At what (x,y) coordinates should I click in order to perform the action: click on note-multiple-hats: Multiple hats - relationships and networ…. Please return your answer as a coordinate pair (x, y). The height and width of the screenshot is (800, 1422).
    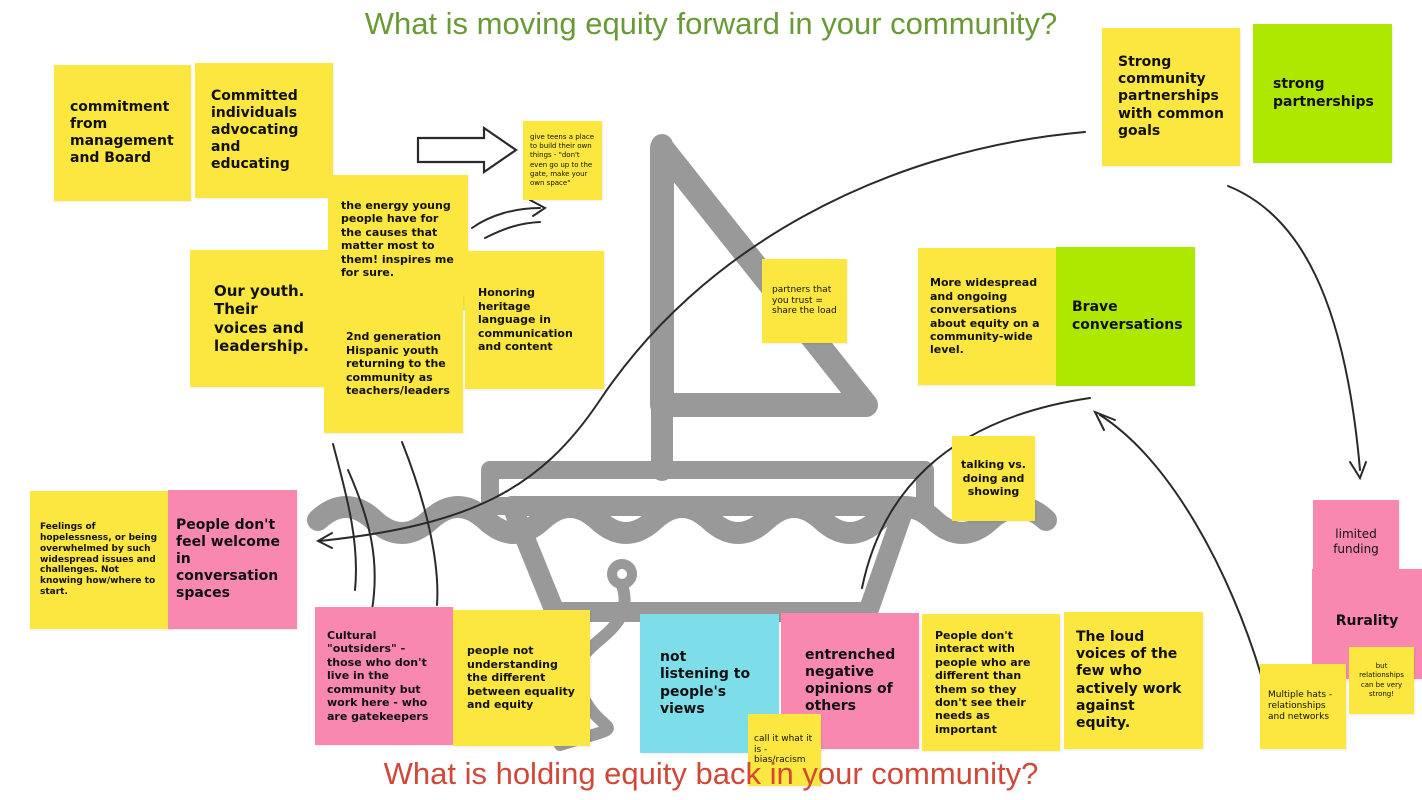
    Looking at the image, I should click on (1303, 706).